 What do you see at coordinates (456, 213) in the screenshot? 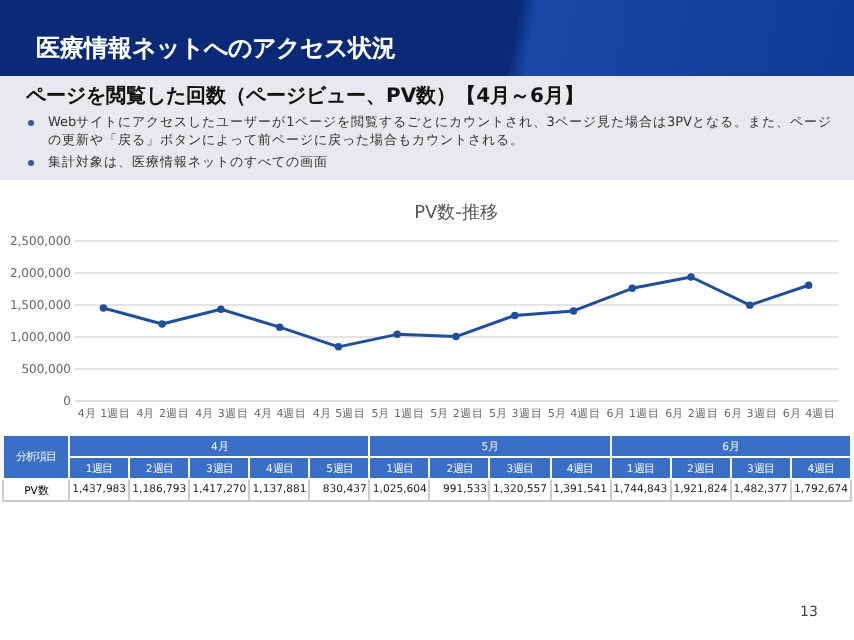
I see `chart-title: PV数-推移` at bounding box center [456, 213].